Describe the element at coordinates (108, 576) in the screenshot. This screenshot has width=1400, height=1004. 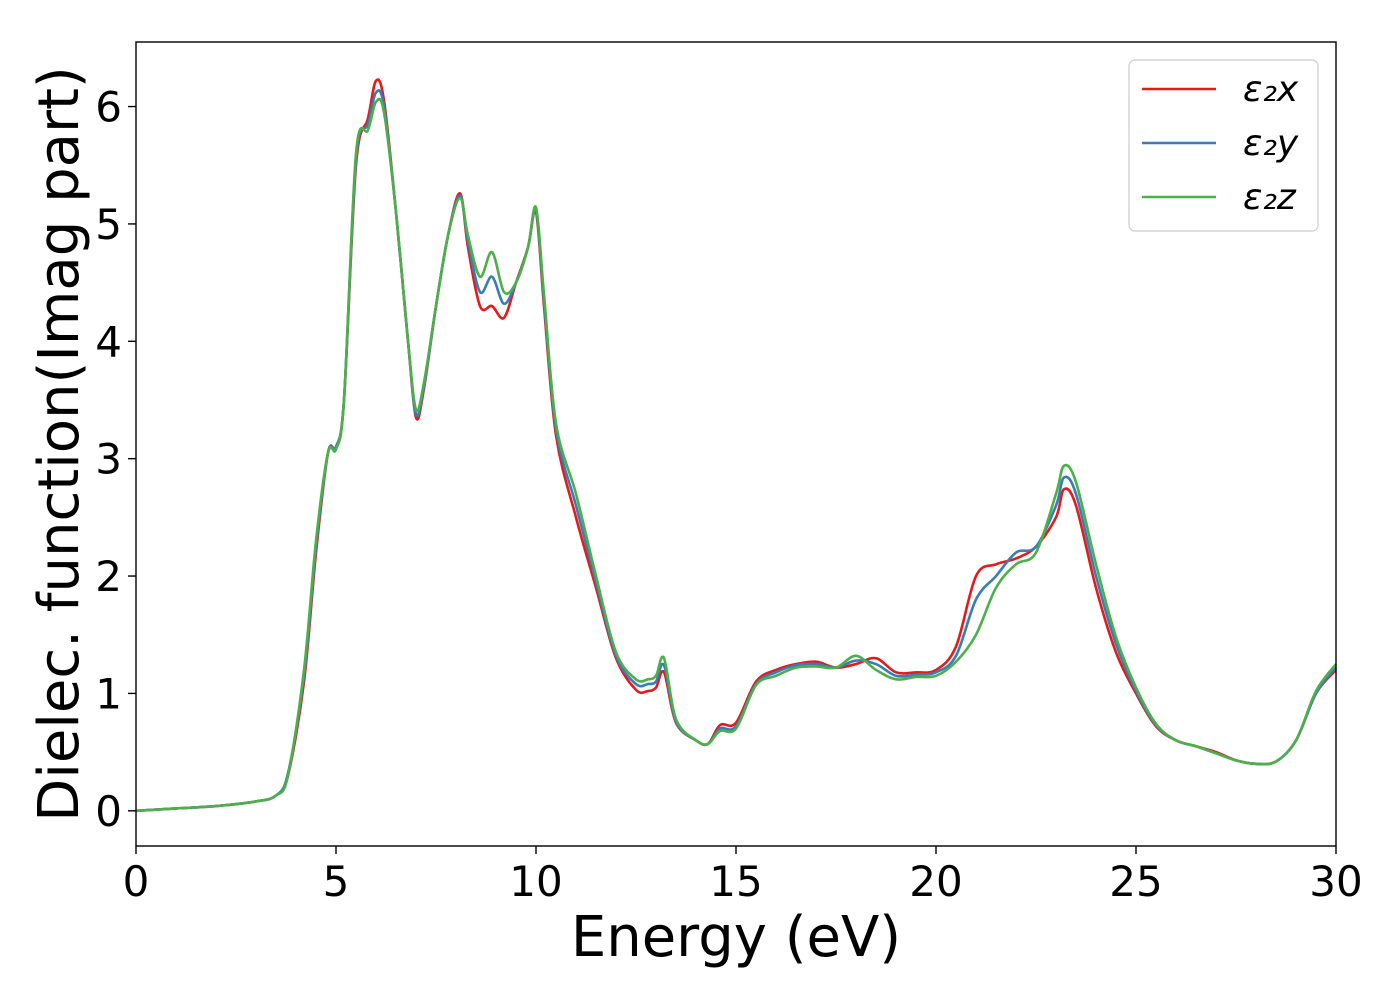
I see `y-tick-label: 2` at that location.